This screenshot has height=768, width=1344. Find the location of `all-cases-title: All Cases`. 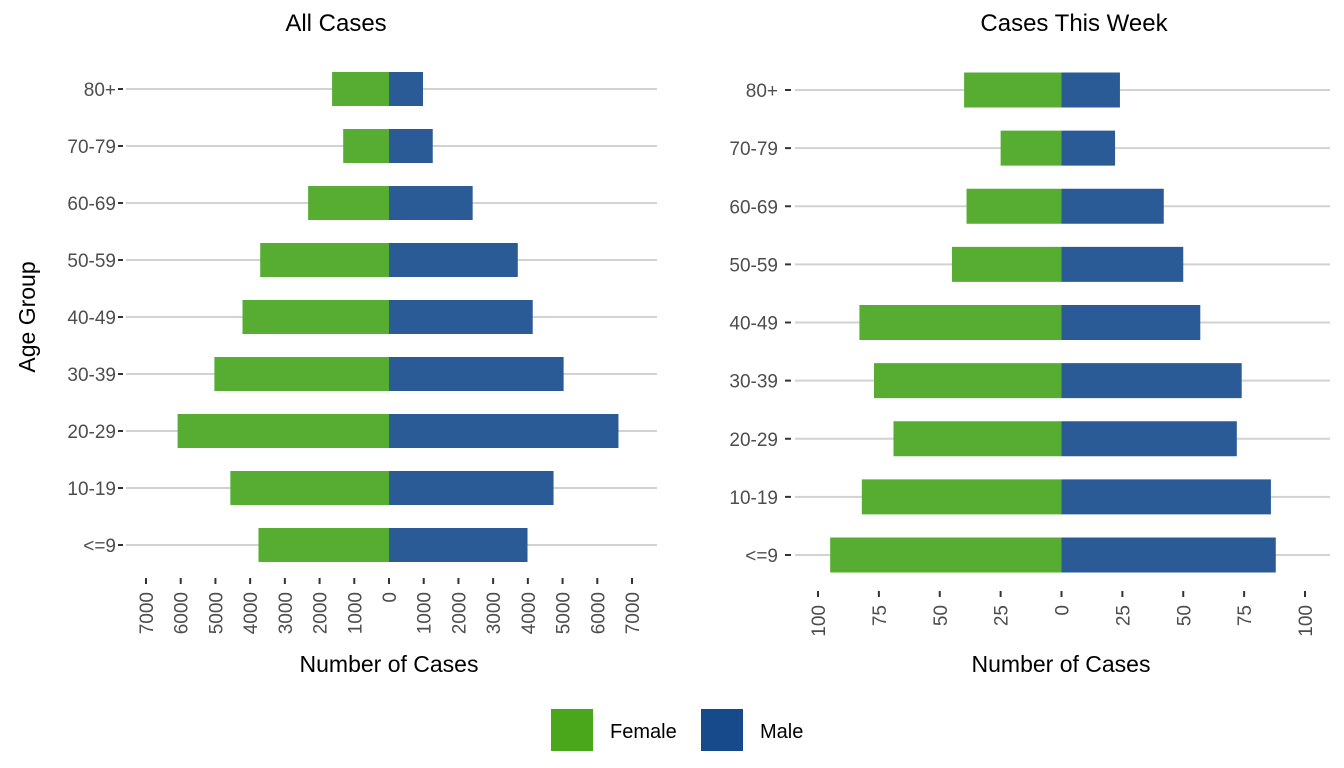

all-cases-title: All Cases is located at coordinates (335, 23).